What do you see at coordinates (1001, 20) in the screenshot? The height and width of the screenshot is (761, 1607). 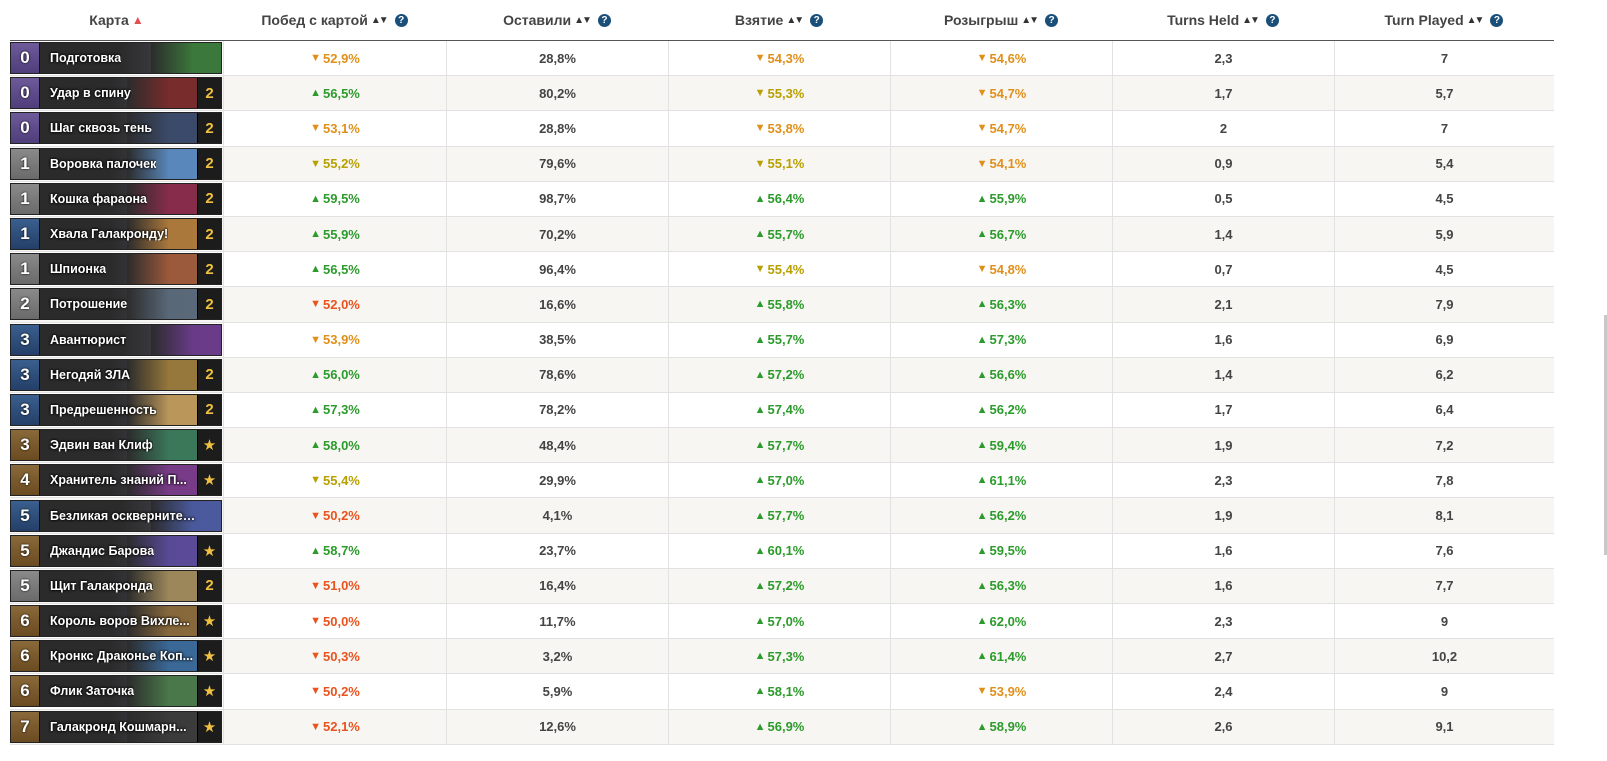 I see `header-played: Розыгрыш ▲▼?` at bounding box center [1001, 20].